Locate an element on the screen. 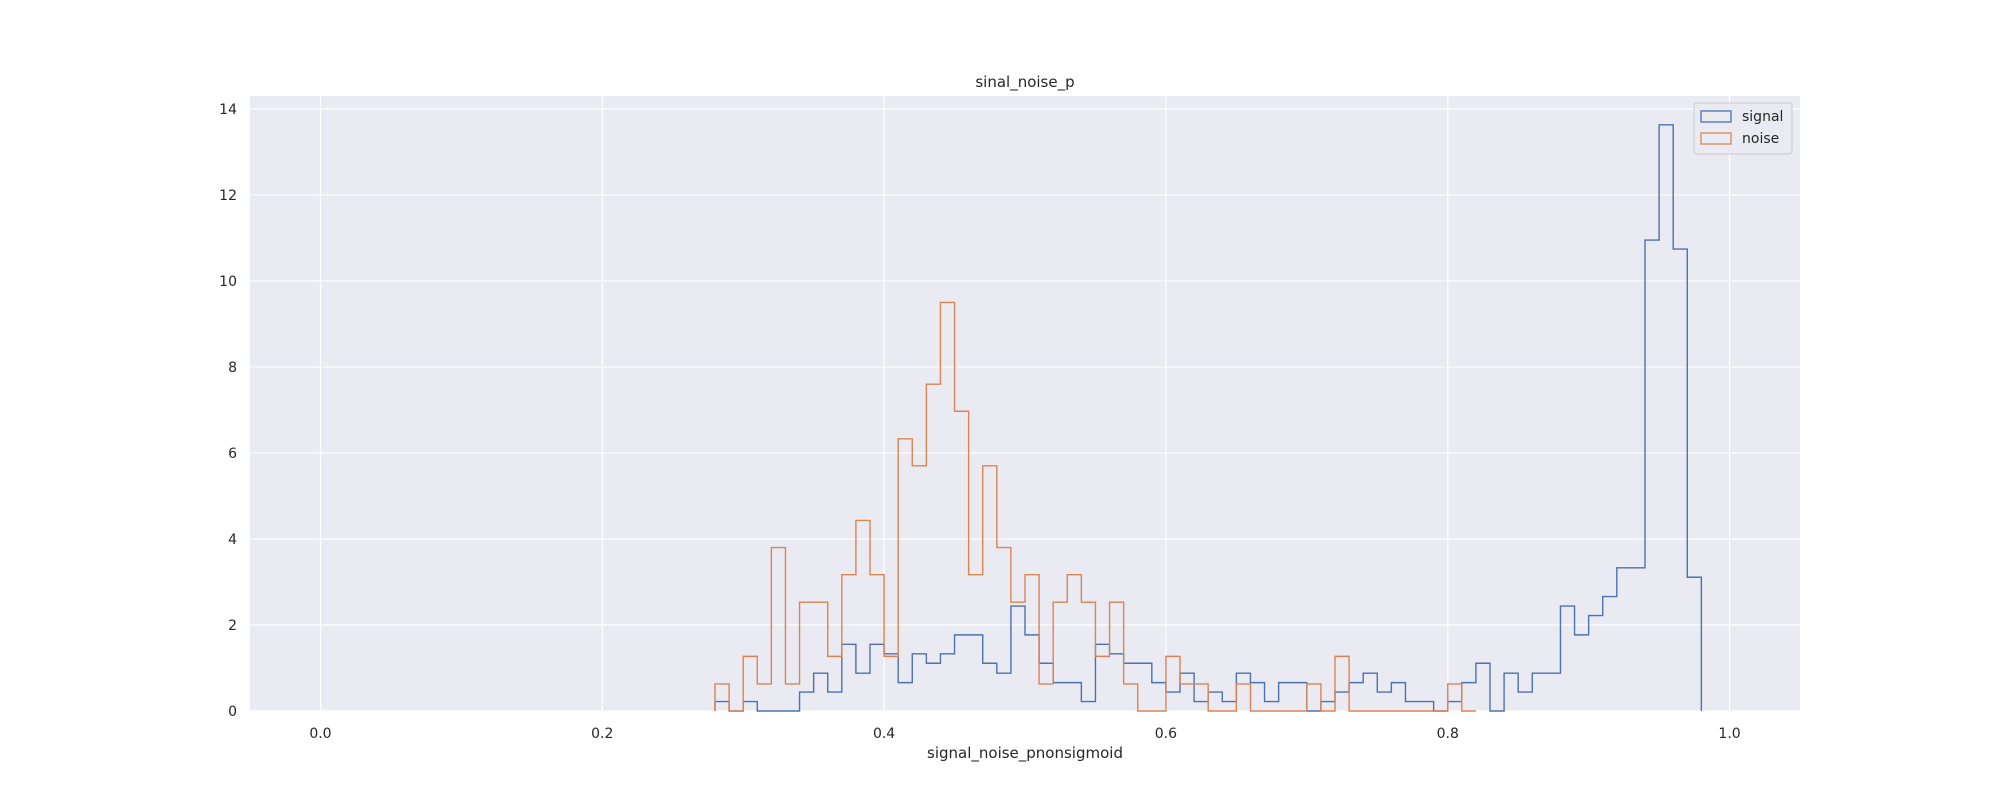  y-tick-label: 10 is located at coordinates (228, 282).